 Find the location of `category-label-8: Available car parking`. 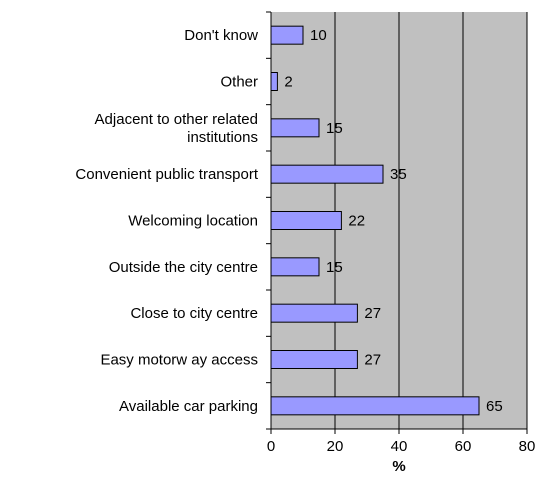

category-label-8: Available car parking is located at coordinates (188, 406).